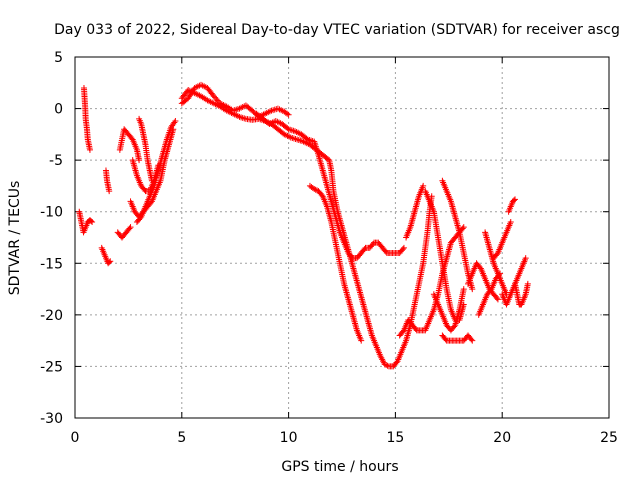 This screenshot has height=480, width=640. I want to click on y-tick-label: 0, so click(58, 110).